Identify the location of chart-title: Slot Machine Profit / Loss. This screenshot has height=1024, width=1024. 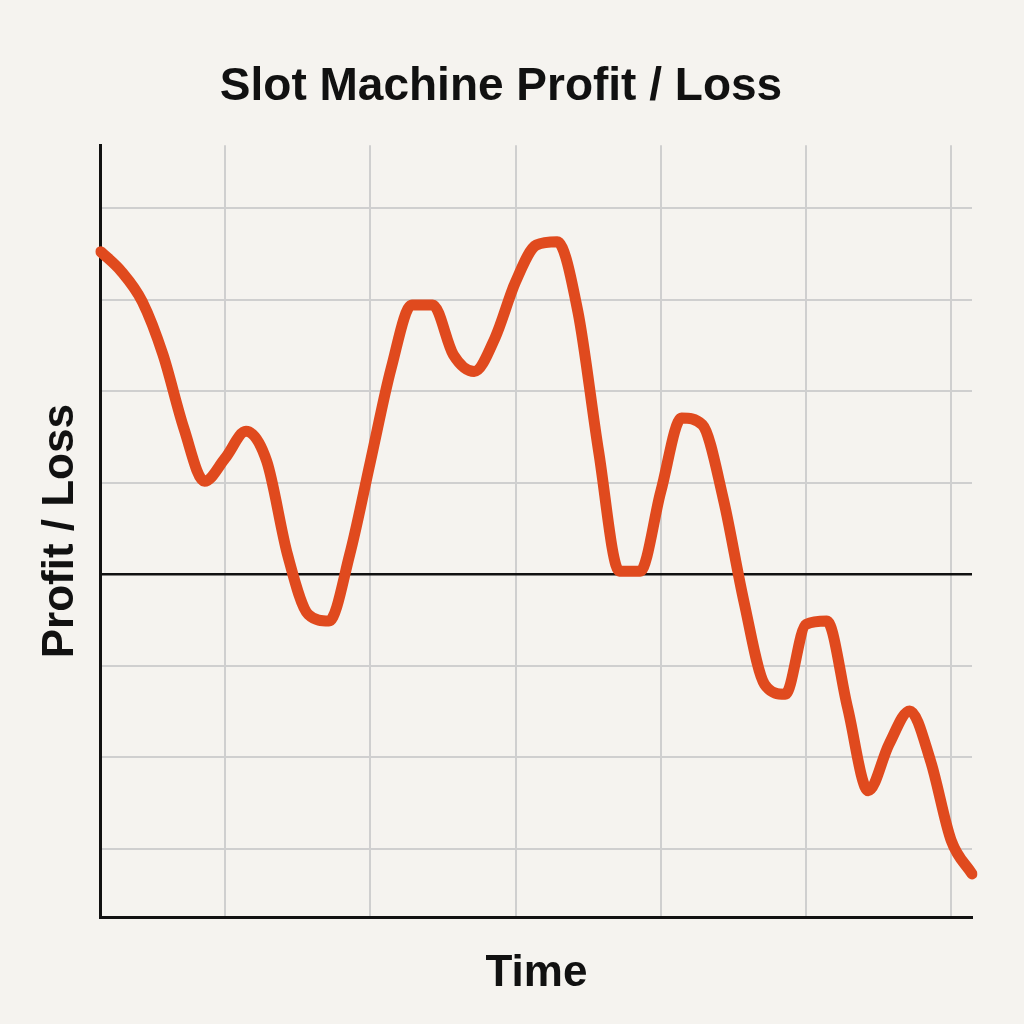
(501, 84).